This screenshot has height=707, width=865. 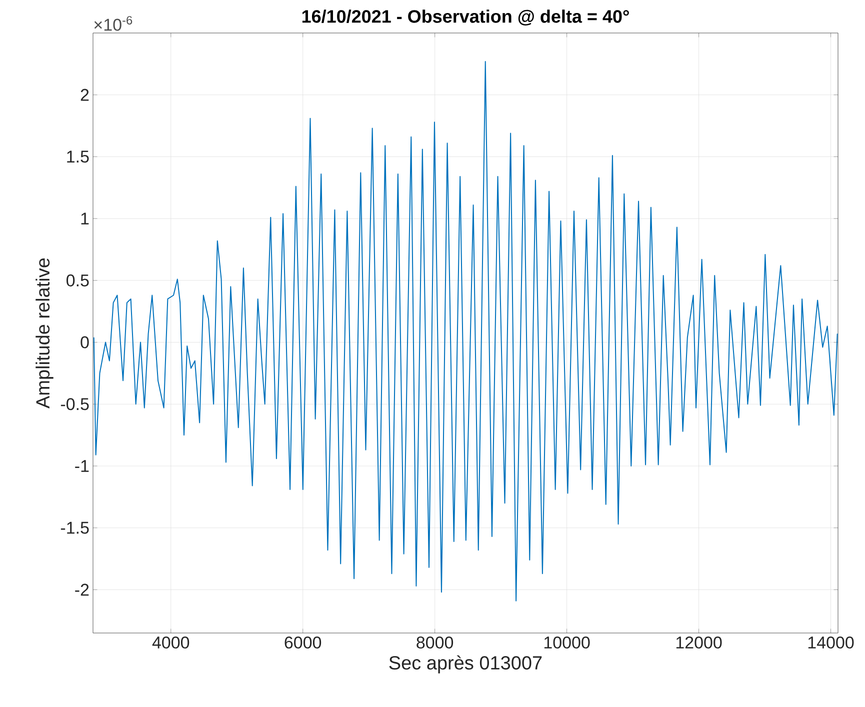 What do you see at coordinates (435, 642) in the screenshot?
I see `x-tick-label: 8000` at bounding box center [435, 642].